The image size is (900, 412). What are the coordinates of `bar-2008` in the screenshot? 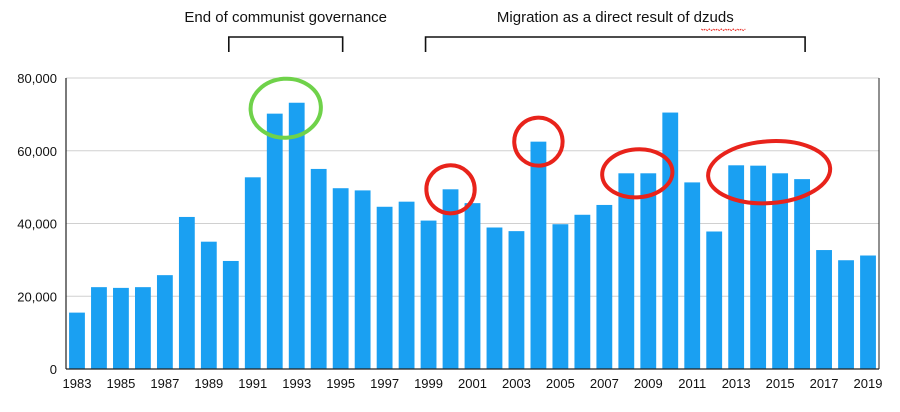 It's located at (626, 271).